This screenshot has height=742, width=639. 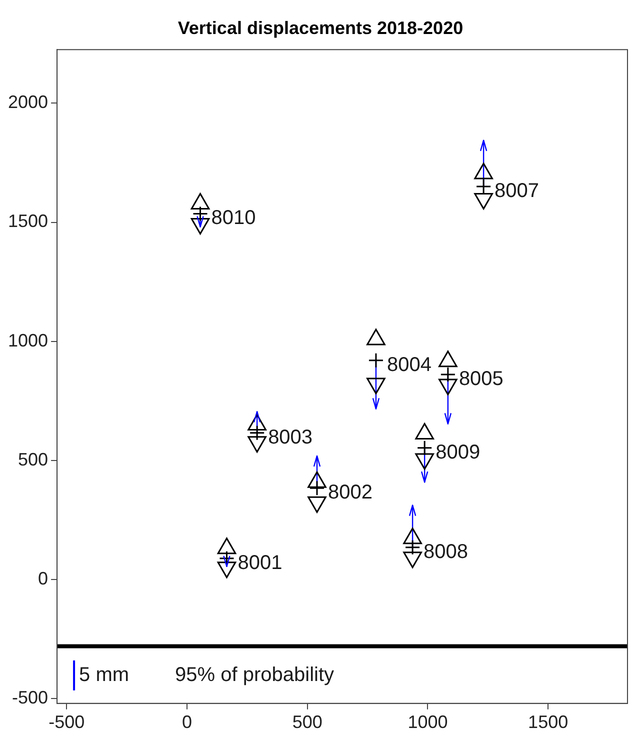 What do you see at coordinates (409, 365) in the screenshot?
I see `annotation: 8004` at bounding box center [409, 365].